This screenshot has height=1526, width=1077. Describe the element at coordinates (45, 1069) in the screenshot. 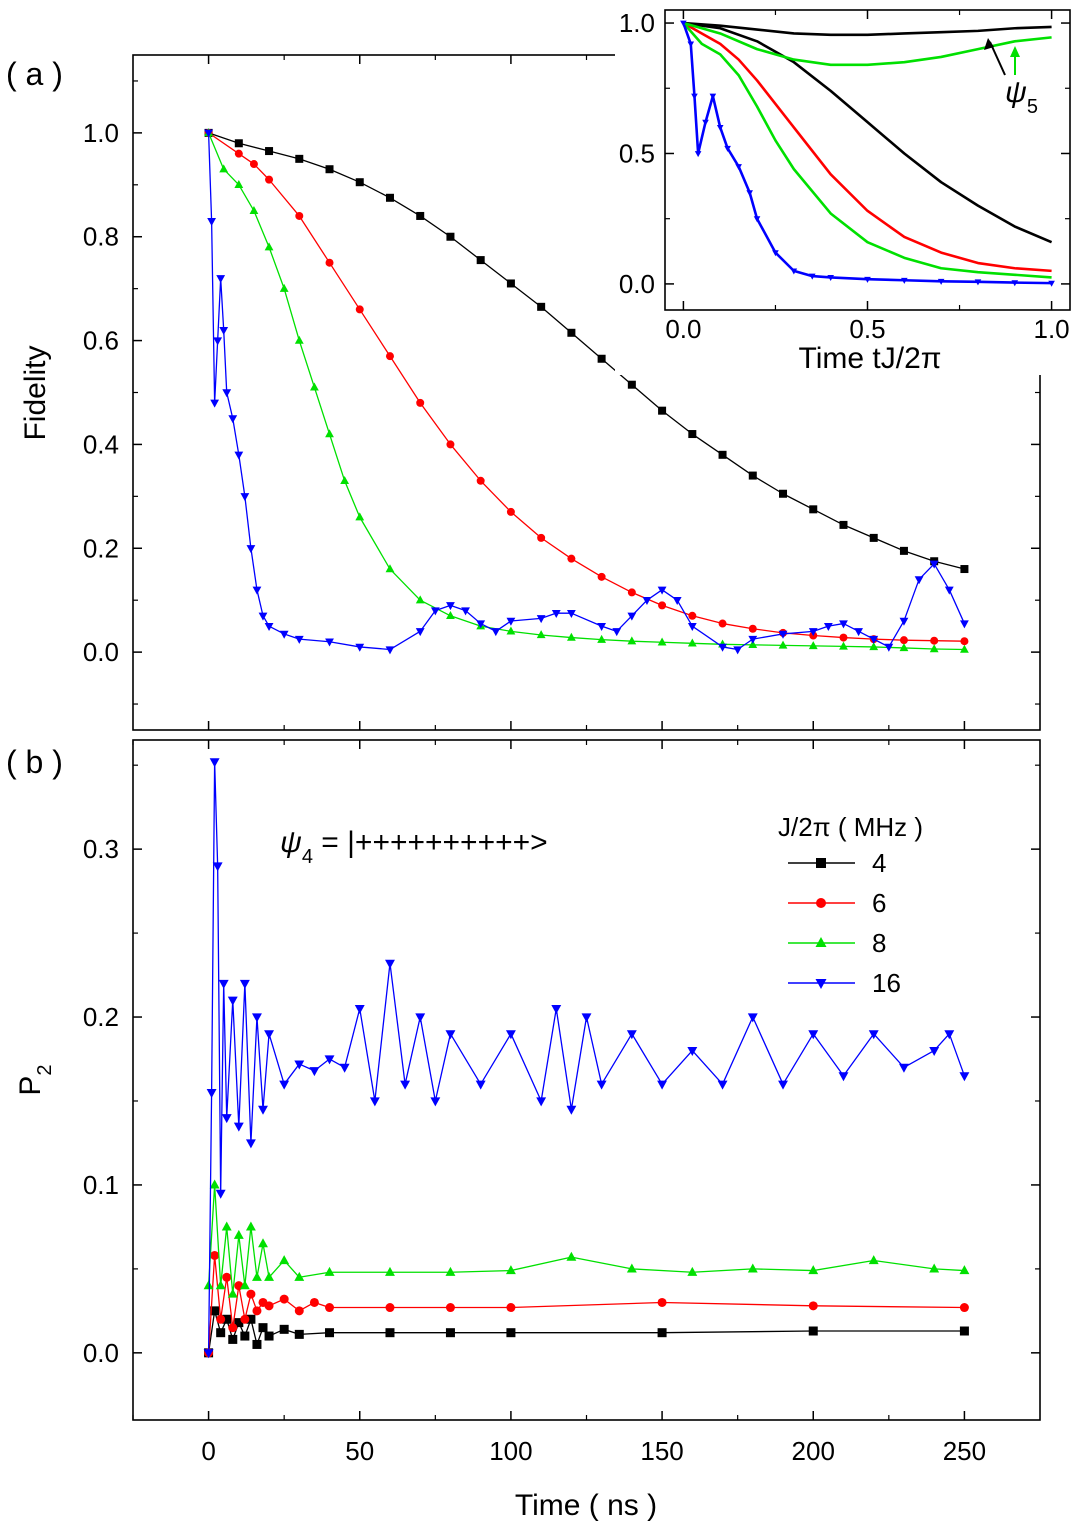

I see `panel-b-ylabel-subscript: 2` at that location.